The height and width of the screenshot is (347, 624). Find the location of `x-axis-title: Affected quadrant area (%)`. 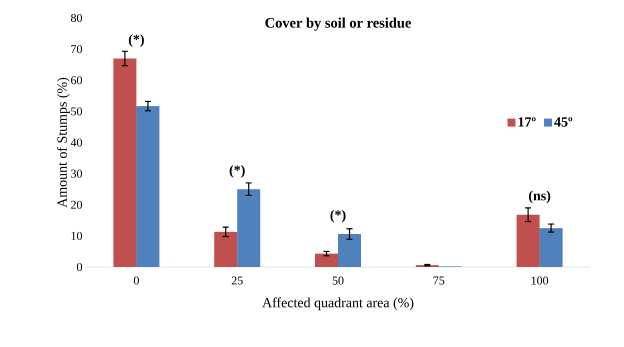

x-axis-title: Affected quadrant area (%) is located at coordinates (338, 303).